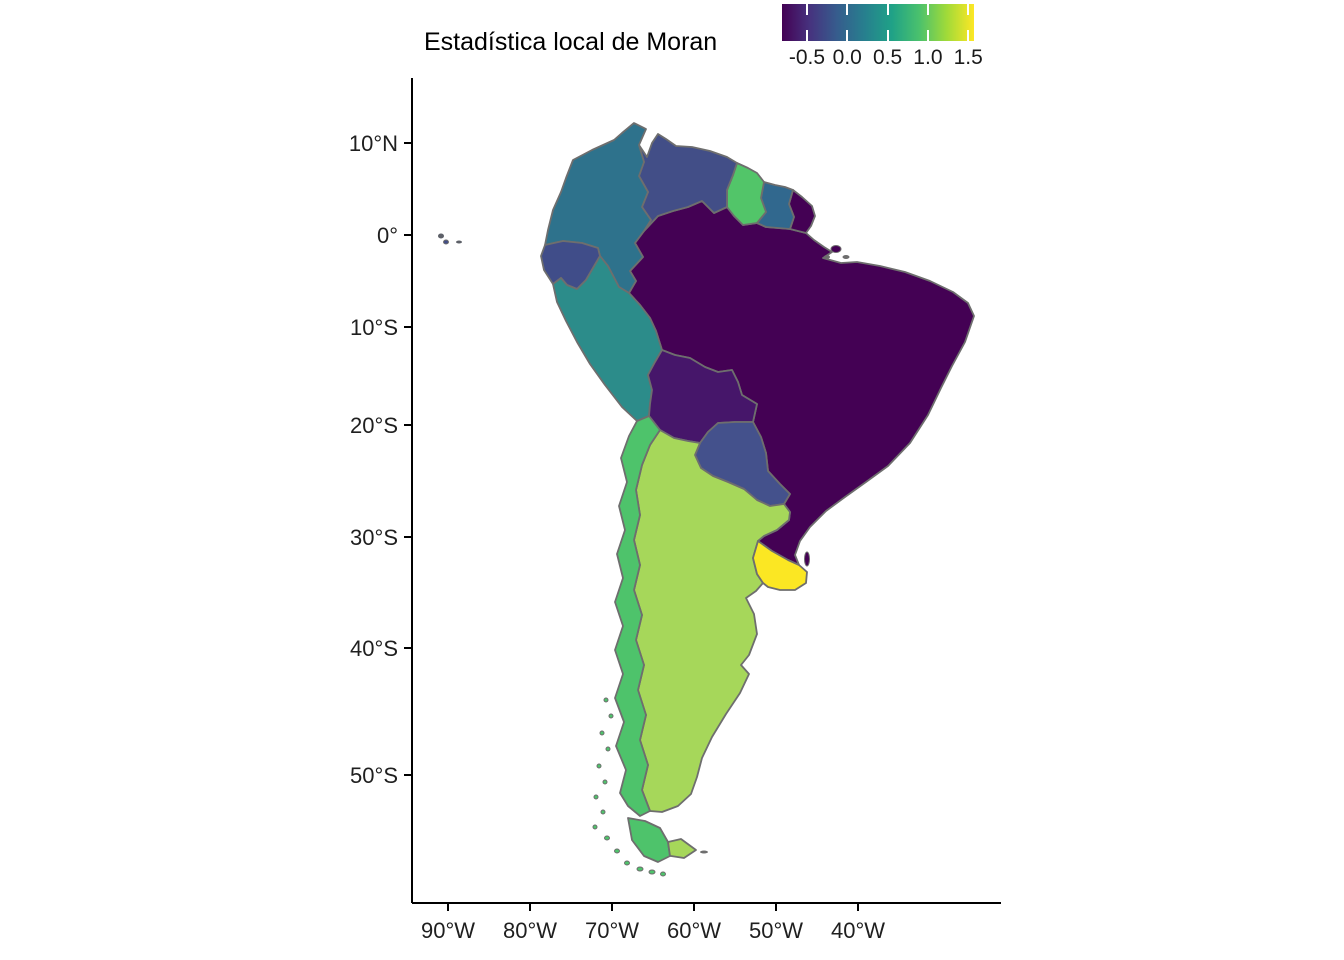  I want to click on legend-gradient-bar, so click(878, 22).